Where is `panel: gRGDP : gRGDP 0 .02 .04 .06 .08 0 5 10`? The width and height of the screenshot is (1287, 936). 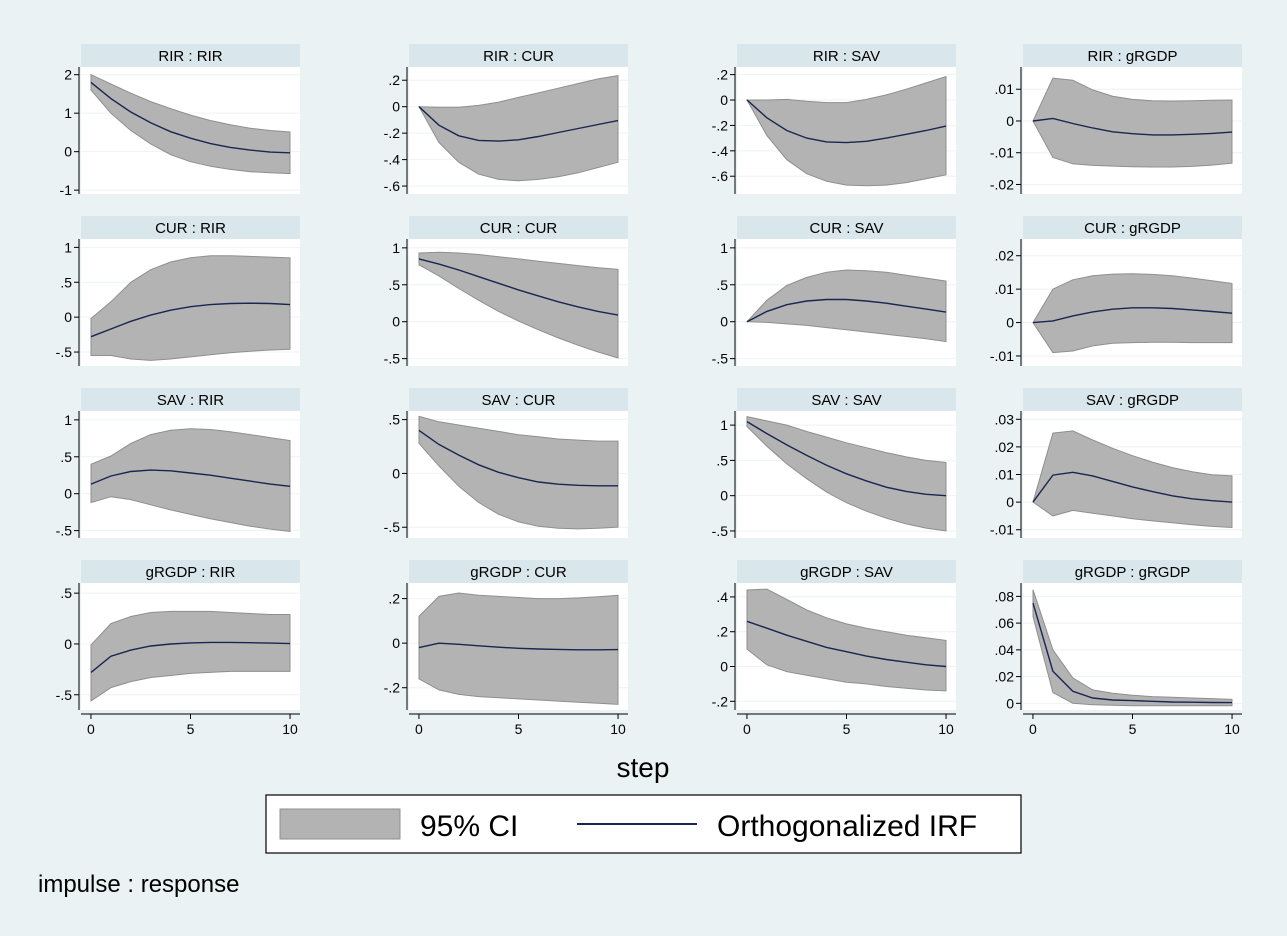
panel: gRGDP : gRGDP 0 .02 .04 .06 .08 0 5 10 is located at coordinates (1118, 648).